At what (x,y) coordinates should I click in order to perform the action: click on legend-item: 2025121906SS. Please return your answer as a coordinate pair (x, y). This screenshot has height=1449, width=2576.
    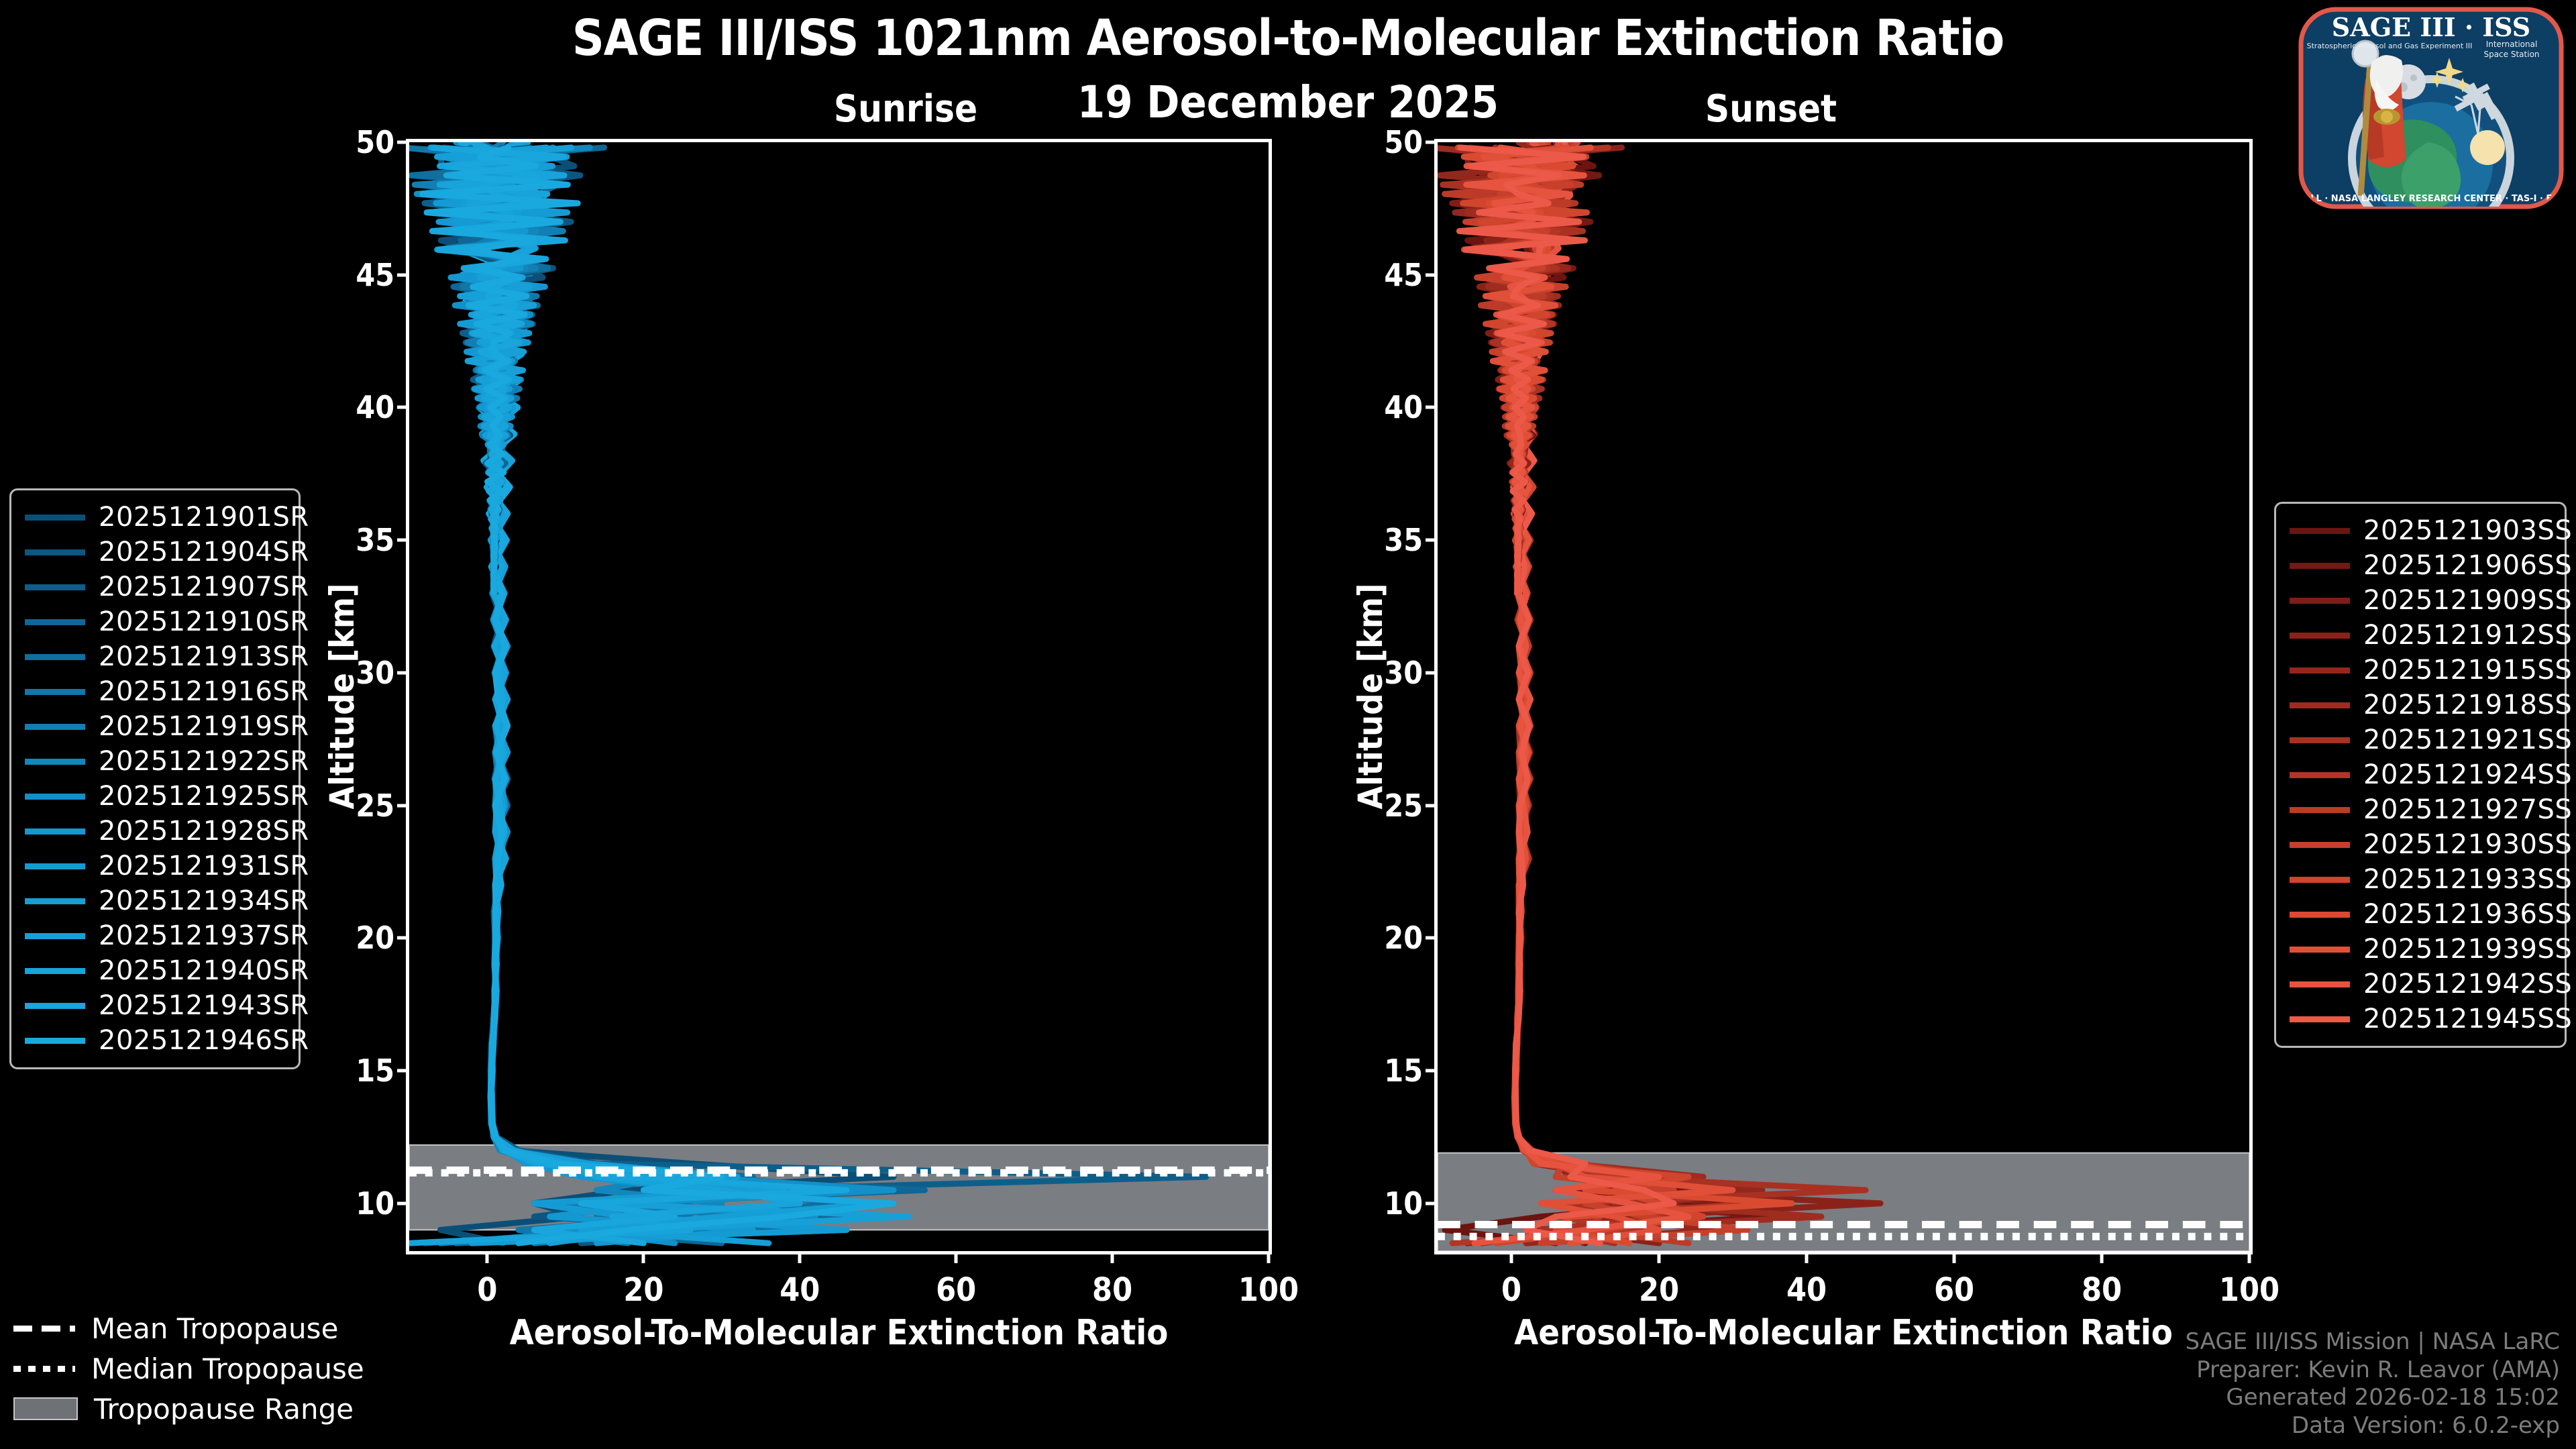
    Looking at the image, I should click on (2431, 565).